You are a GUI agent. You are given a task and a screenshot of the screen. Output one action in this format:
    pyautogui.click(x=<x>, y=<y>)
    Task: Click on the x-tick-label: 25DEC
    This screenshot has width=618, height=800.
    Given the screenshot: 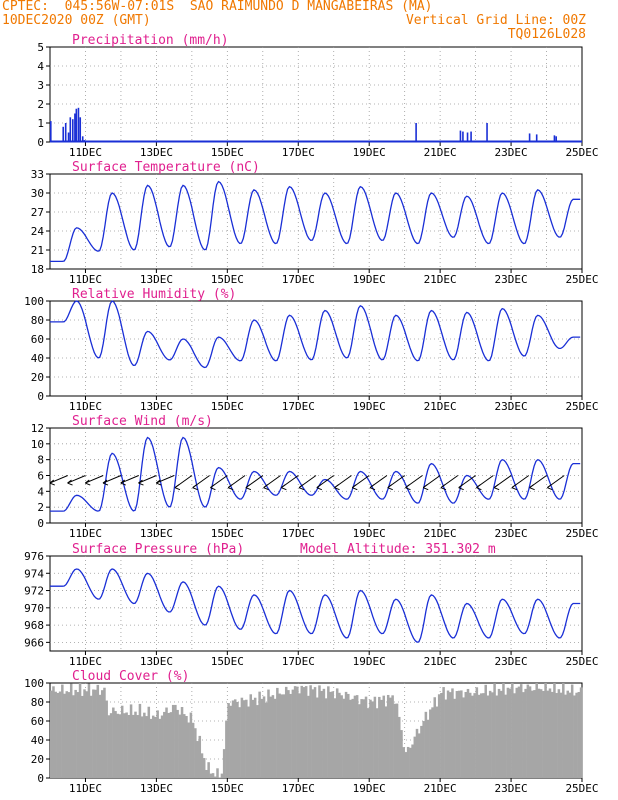 What is the action you would take?
    pyautogui.click(x=581, y=661)
    